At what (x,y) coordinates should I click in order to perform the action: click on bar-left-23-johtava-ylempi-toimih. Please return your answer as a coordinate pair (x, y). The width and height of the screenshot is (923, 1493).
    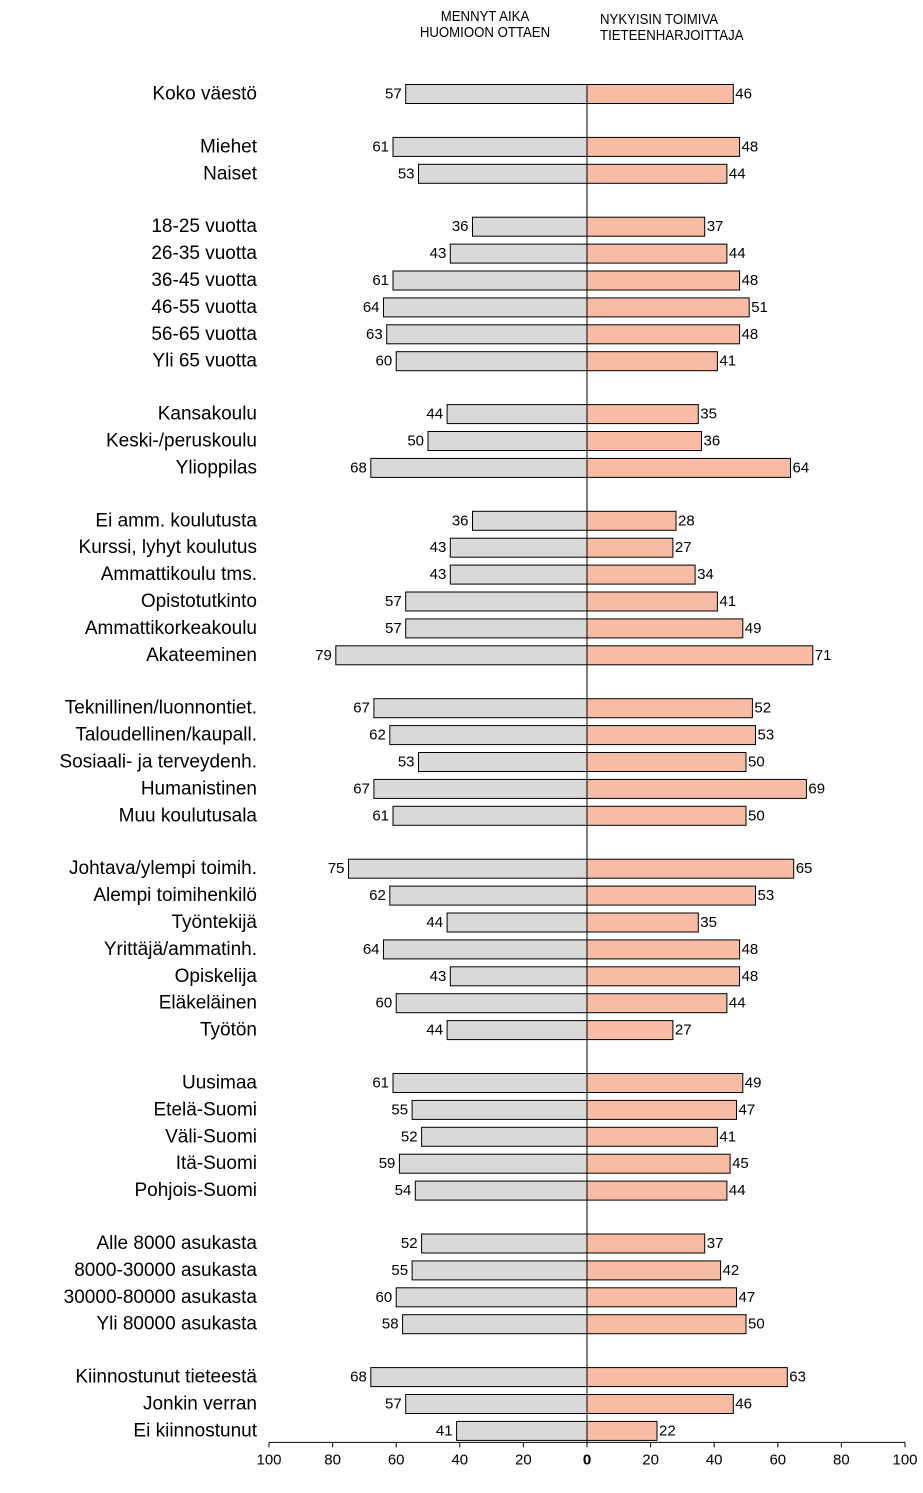
    Looking at the image, I should click on (468, 868).